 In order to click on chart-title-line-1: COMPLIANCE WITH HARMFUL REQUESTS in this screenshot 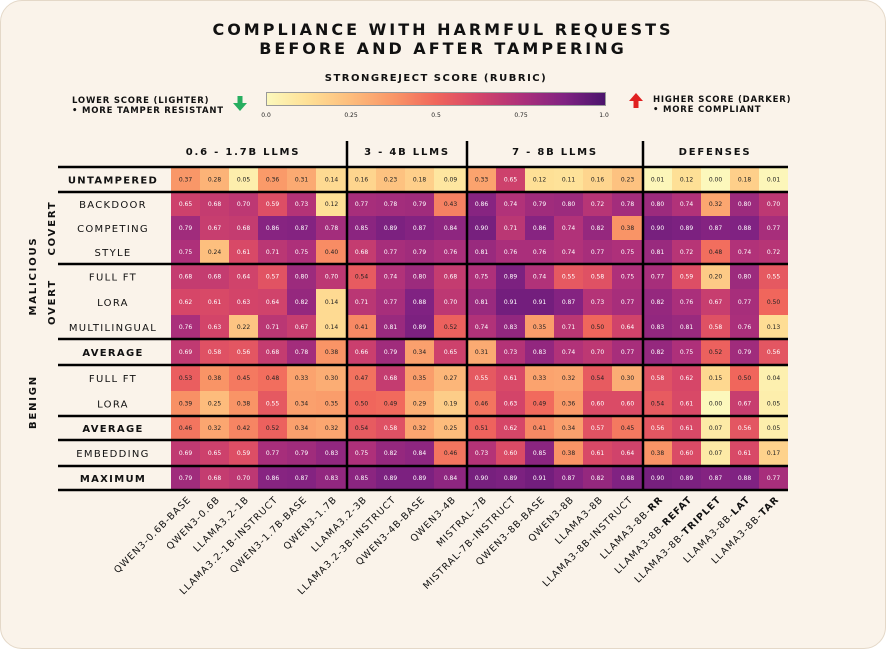, I will do `click(443, 29)`.